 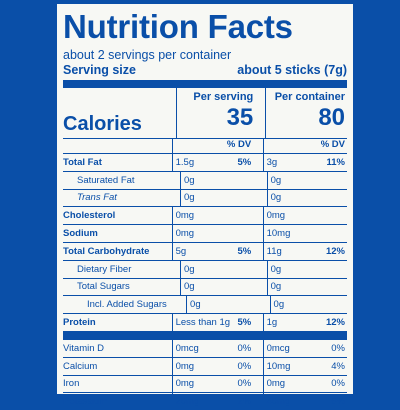 I want to click on serving-size-value: about 5 sticks (7g), so click(x=292, y=70).